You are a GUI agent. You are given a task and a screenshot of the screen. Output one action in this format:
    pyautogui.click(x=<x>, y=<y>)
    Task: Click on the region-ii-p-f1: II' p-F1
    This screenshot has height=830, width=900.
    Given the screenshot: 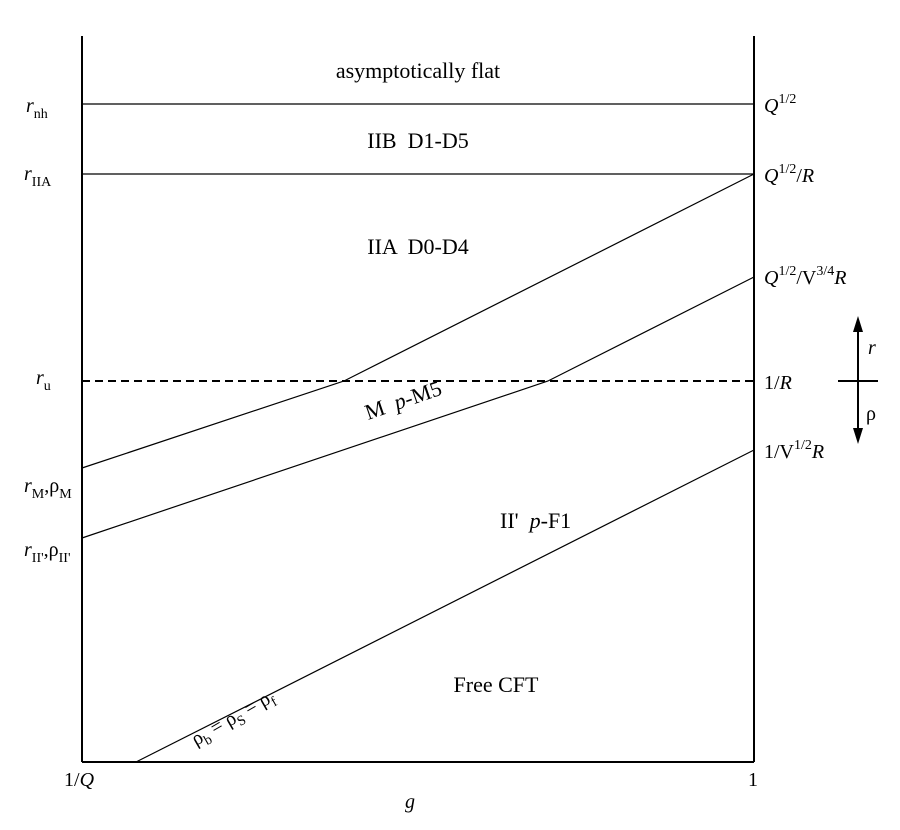 What is the action you would take?
    pyautogui.click(x=535, y=520)
    